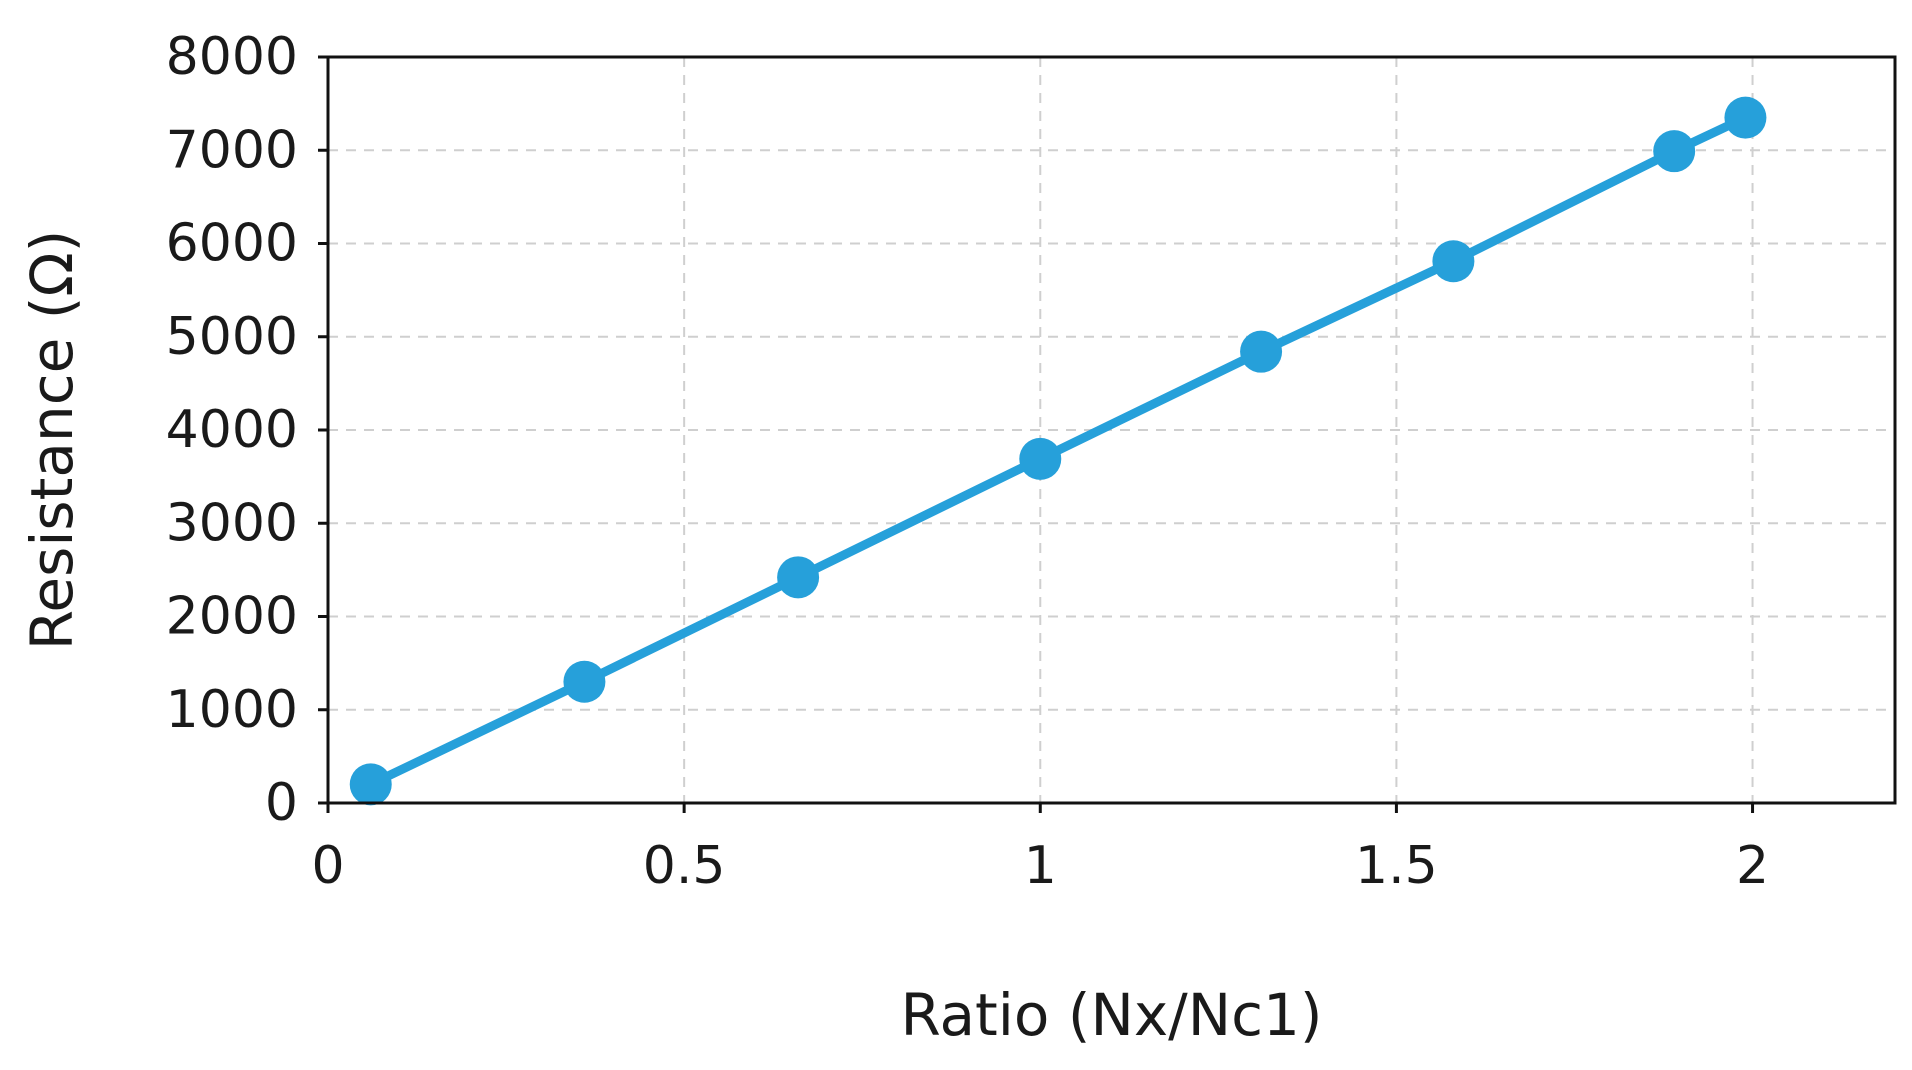 The width and height of the screenshot is (1912, 1070). I want to click on x-tick-label: 2, so click(1752, 866).